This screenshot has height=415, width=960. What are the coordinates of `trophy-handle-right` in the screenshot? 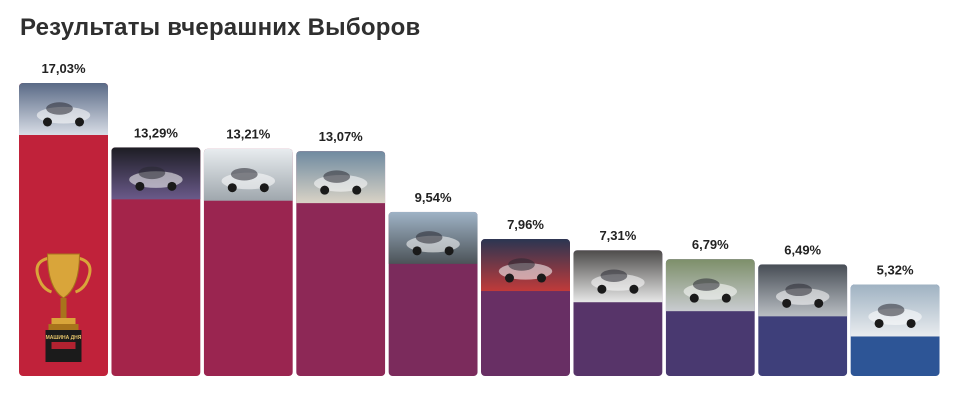 It's located at (83, 275).